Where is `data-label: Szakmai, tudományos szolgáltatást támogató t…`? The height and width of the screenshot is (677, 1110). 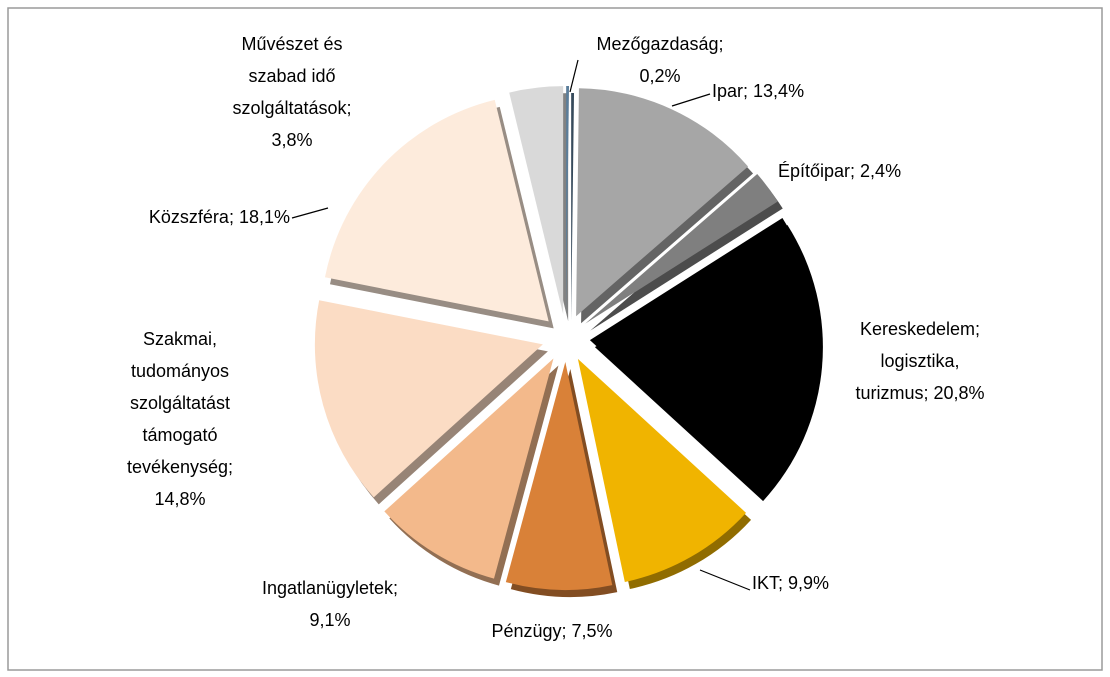 data-label: Szakmai, tudományos szolgáltatást támogató t… is located at coordinates (180, 419).